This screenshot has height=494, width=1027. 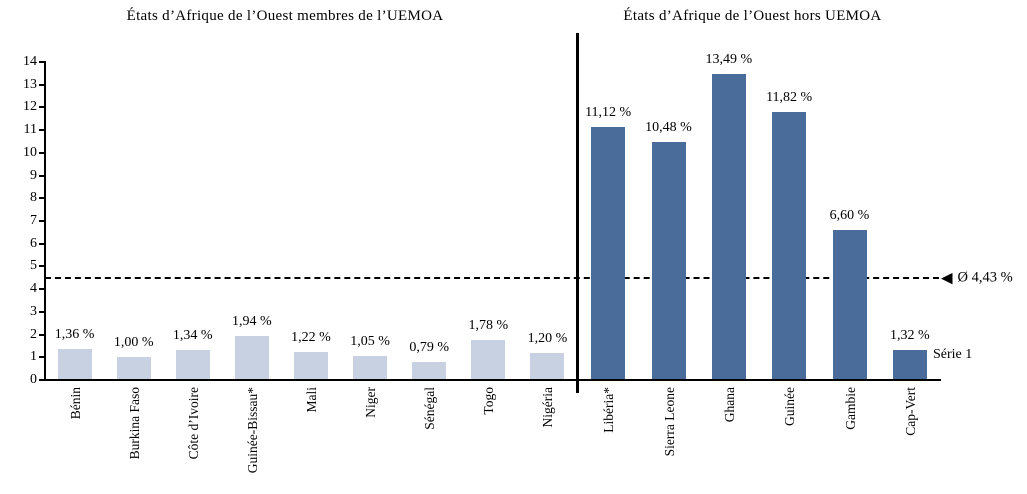 What do you see at coordinates (547, 366) in the screenshot?
I see `bar-nig-ria` at bounding box center [547, 366].